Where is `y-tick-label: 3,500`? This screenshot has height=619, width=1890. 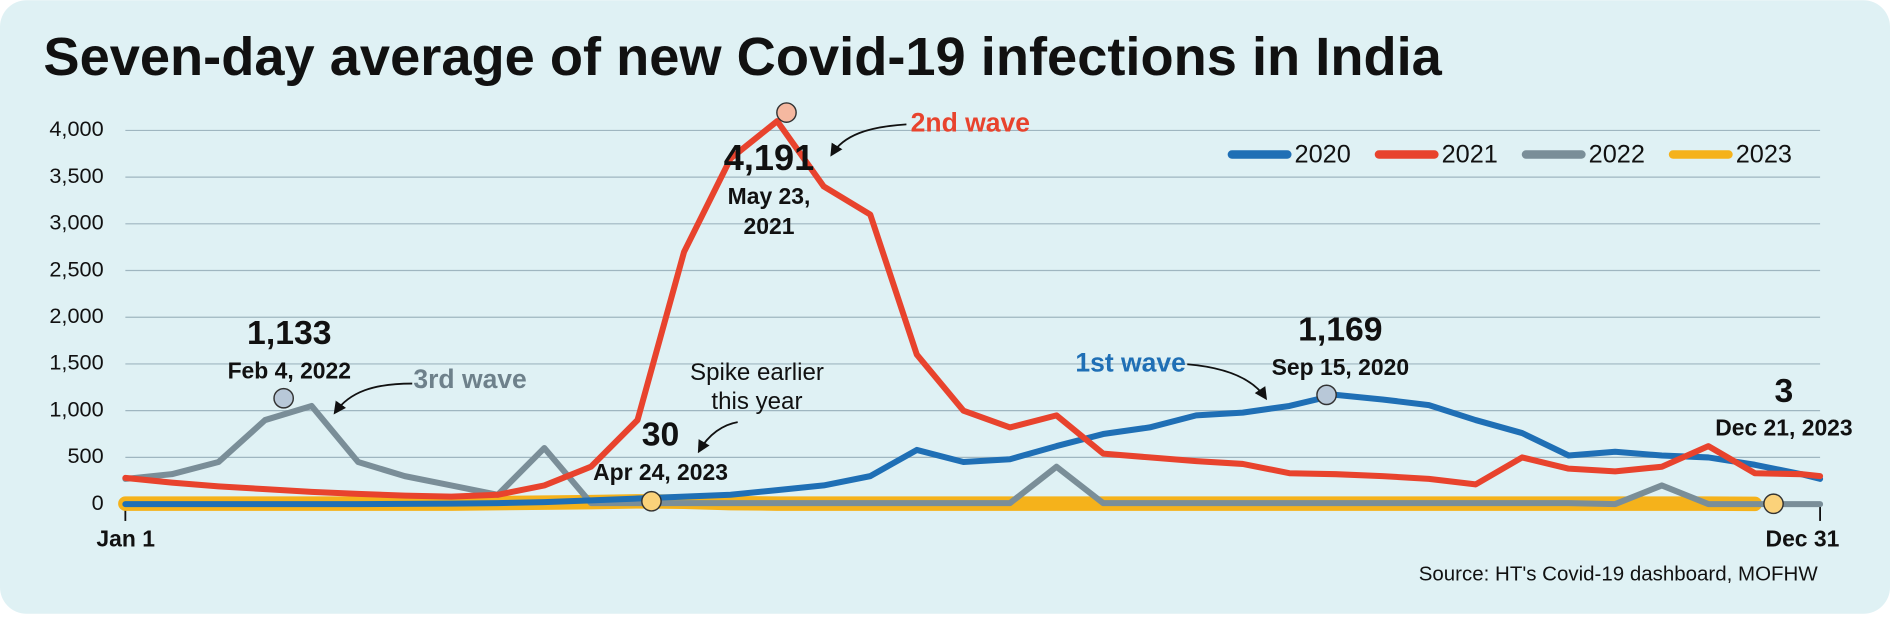 y-tick-label: 3,500 is located at coordinates (76, 175).